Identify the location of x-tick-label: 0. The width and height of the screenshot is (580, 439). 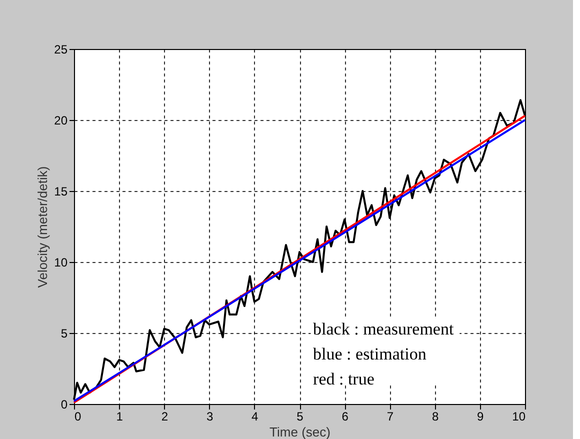
(78, 417).